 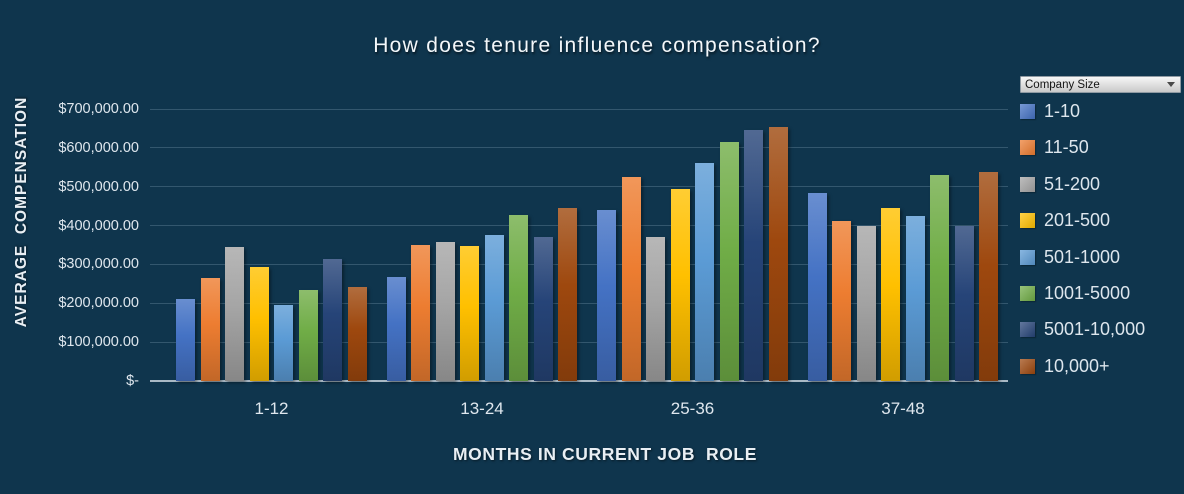 I want to click on legend-item-1001-5000: 1001-5000, so click(x=1082, y=292).